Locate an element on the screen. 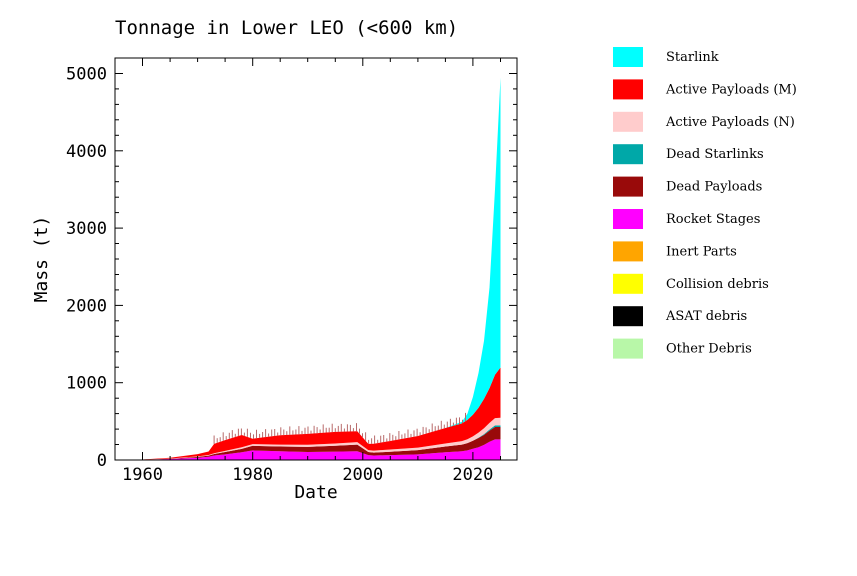  y-tick-label: 4000 is located at coordinates (86, 152).